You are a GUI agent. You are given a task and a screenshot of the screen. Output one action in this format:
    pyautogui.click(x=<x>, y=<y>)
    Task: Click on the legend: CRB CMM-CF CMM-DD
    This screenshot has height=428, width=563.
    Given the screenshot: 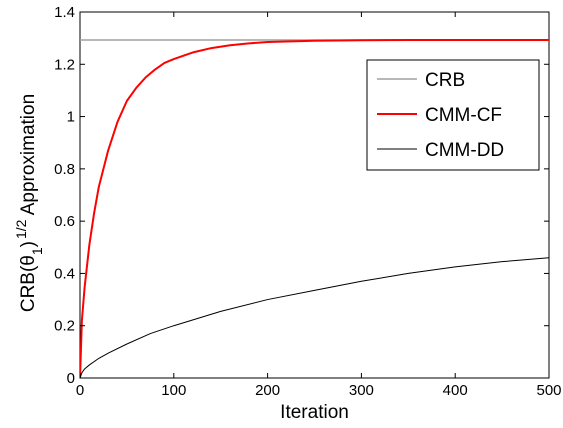 What is the action you would take?
    pyautogui.click(x=453, y=115)
    